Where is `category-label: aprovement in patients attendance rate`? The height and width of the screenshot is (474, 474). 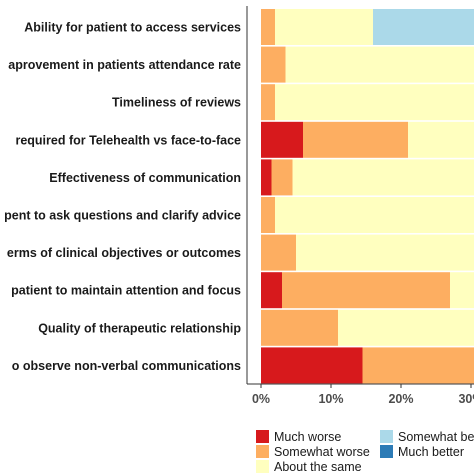 category-label: aprovement in patients attendance rate is located at coordinates (124, 65).